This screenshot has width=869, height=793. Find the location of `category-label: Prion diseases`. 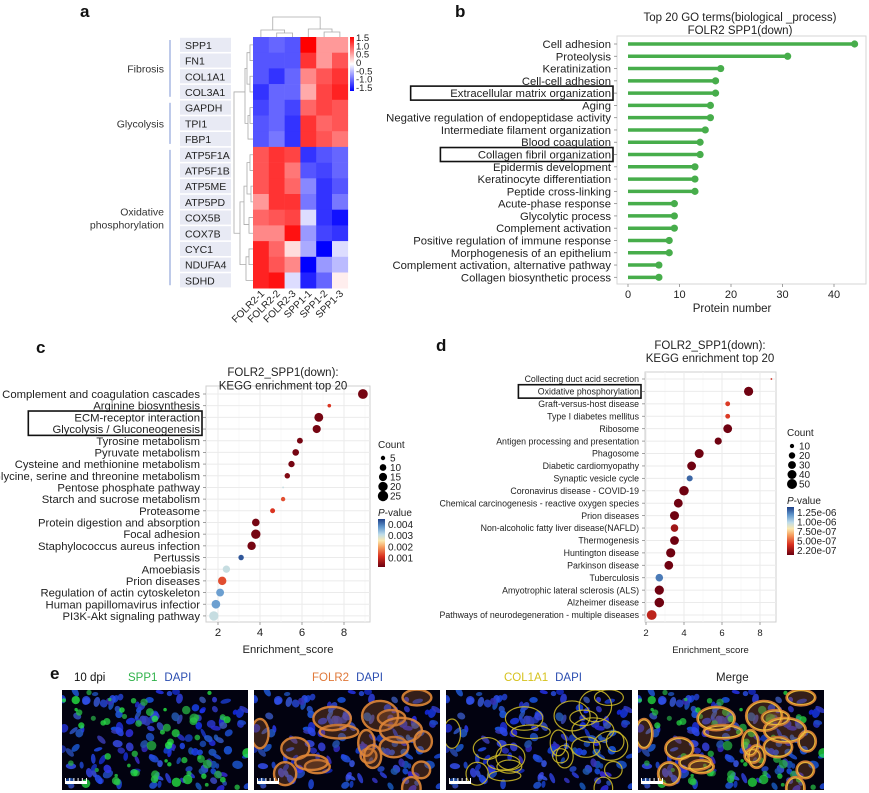

category-label: Prion diseases is located at coordinates (610, 516).